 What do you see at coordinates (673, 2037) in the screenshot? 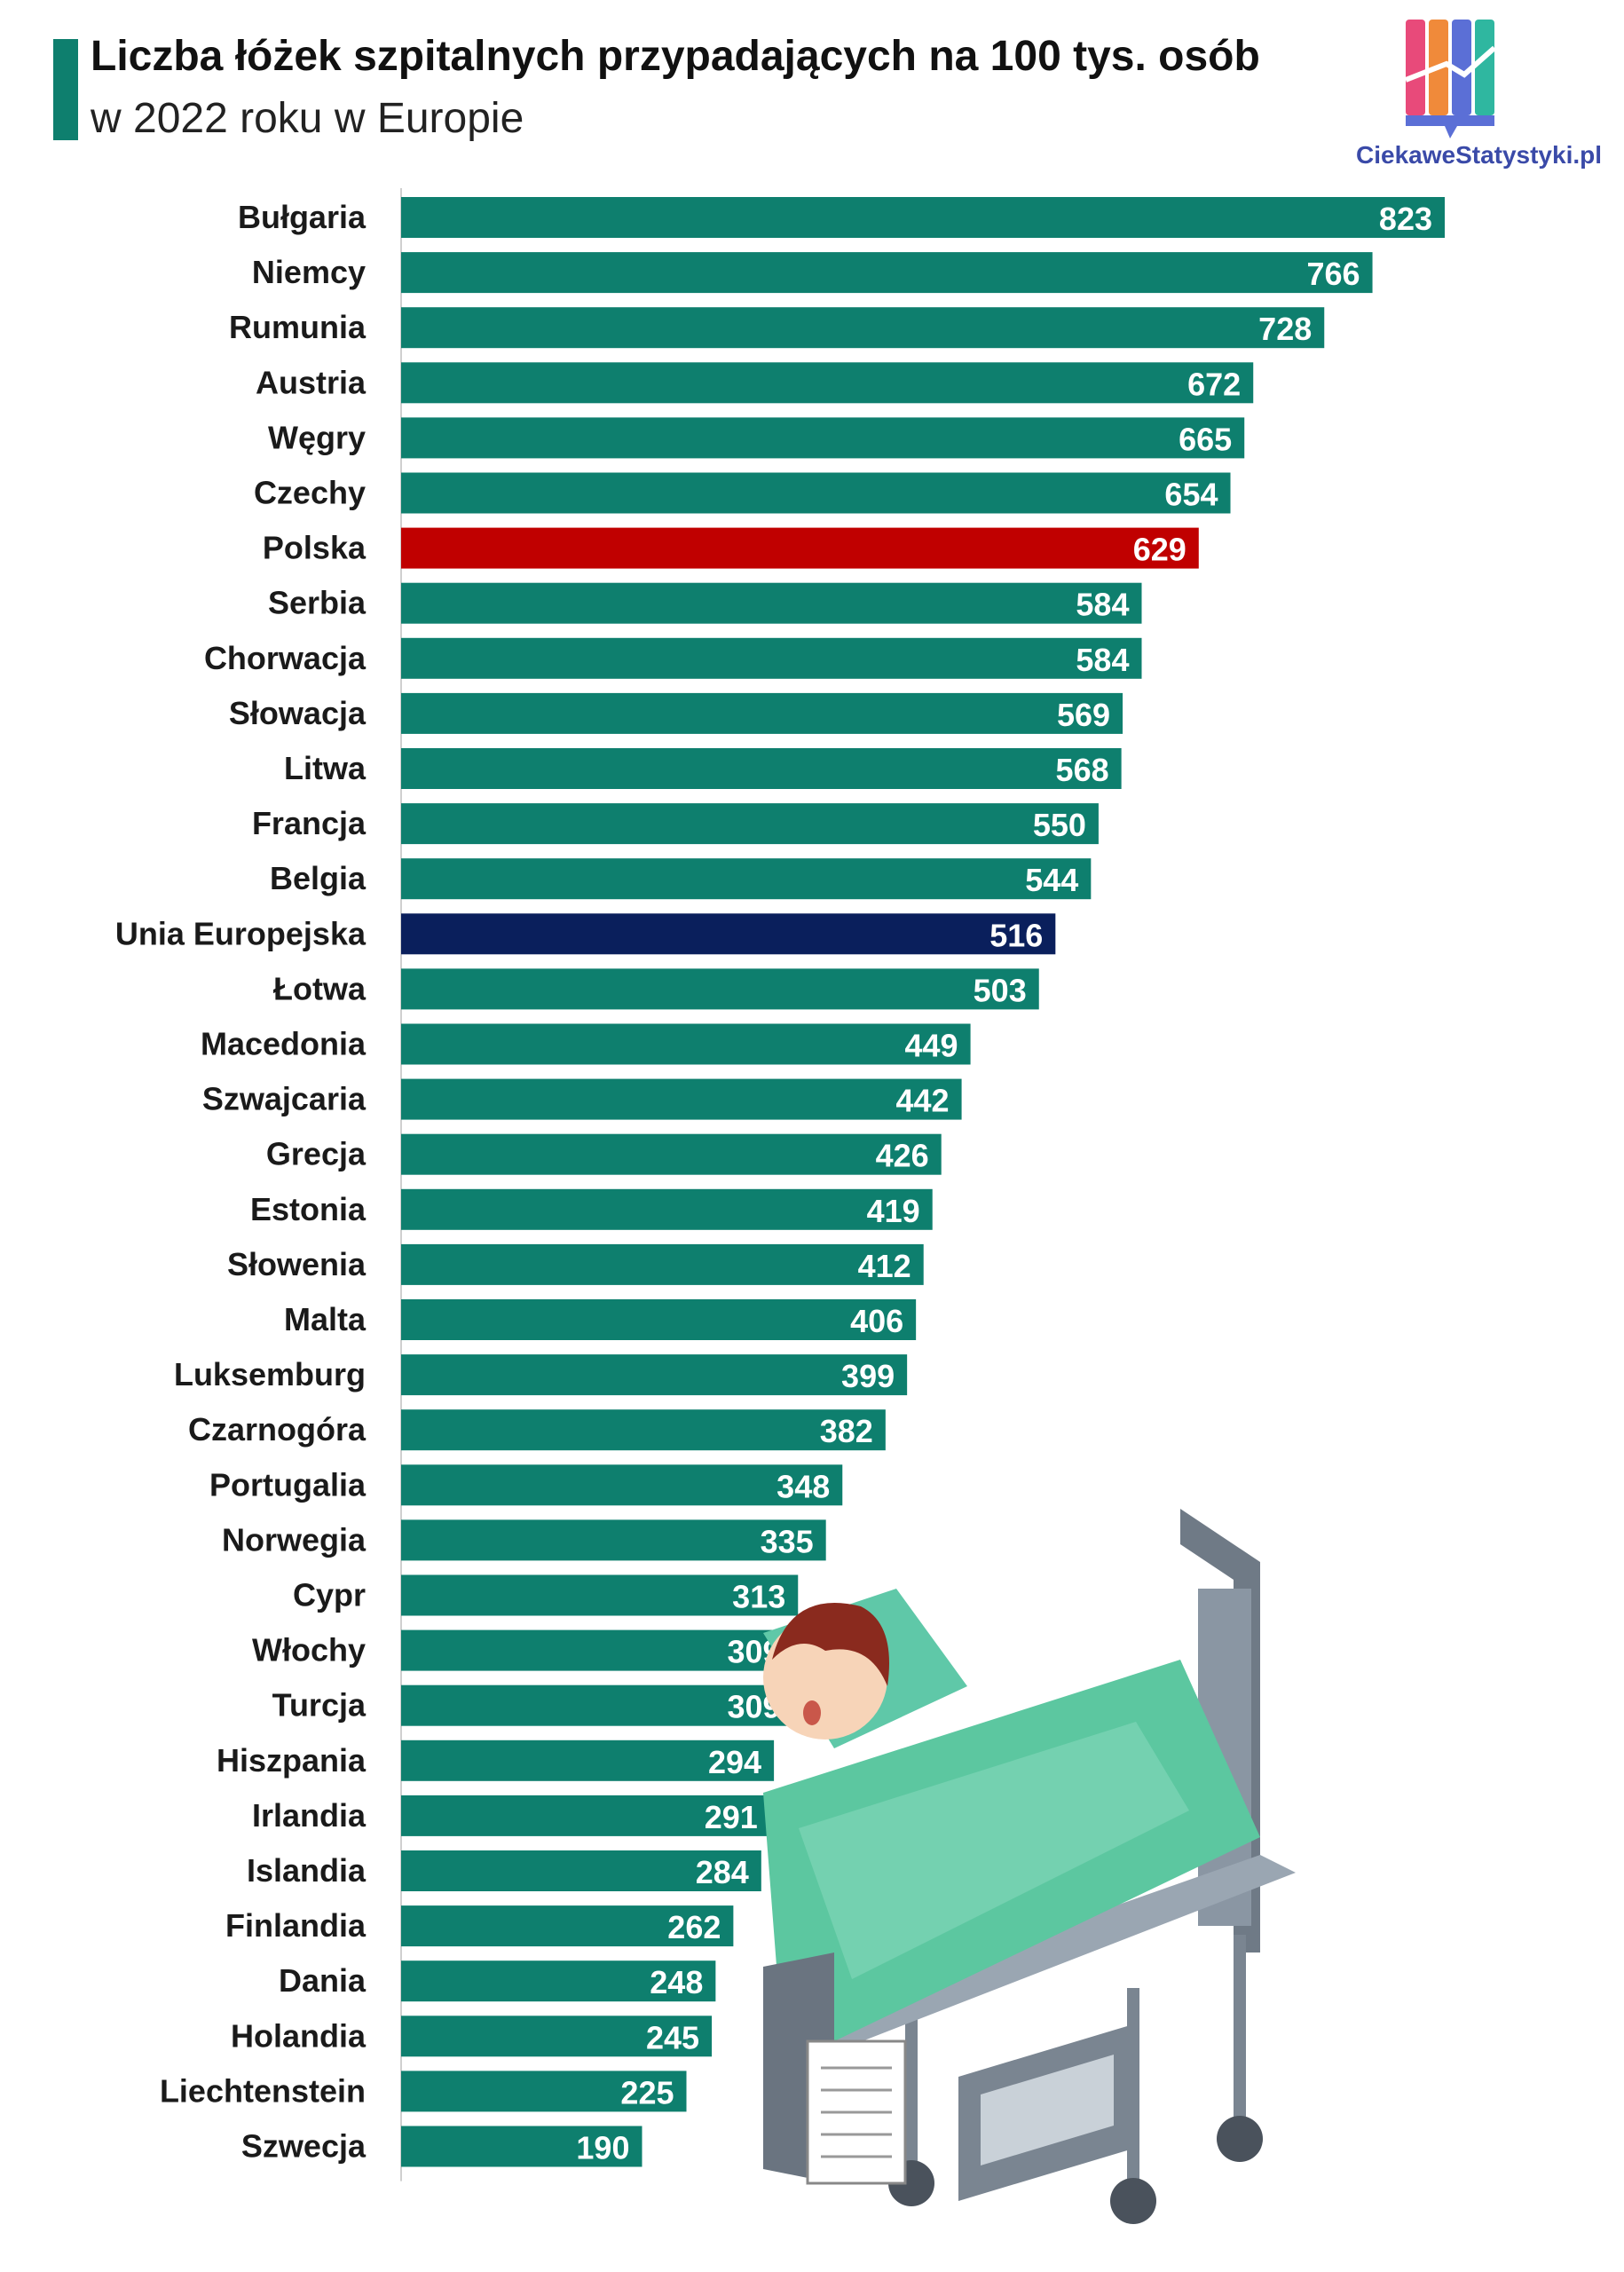
I see `value-label: 245` at bounding box center [673, 2037].